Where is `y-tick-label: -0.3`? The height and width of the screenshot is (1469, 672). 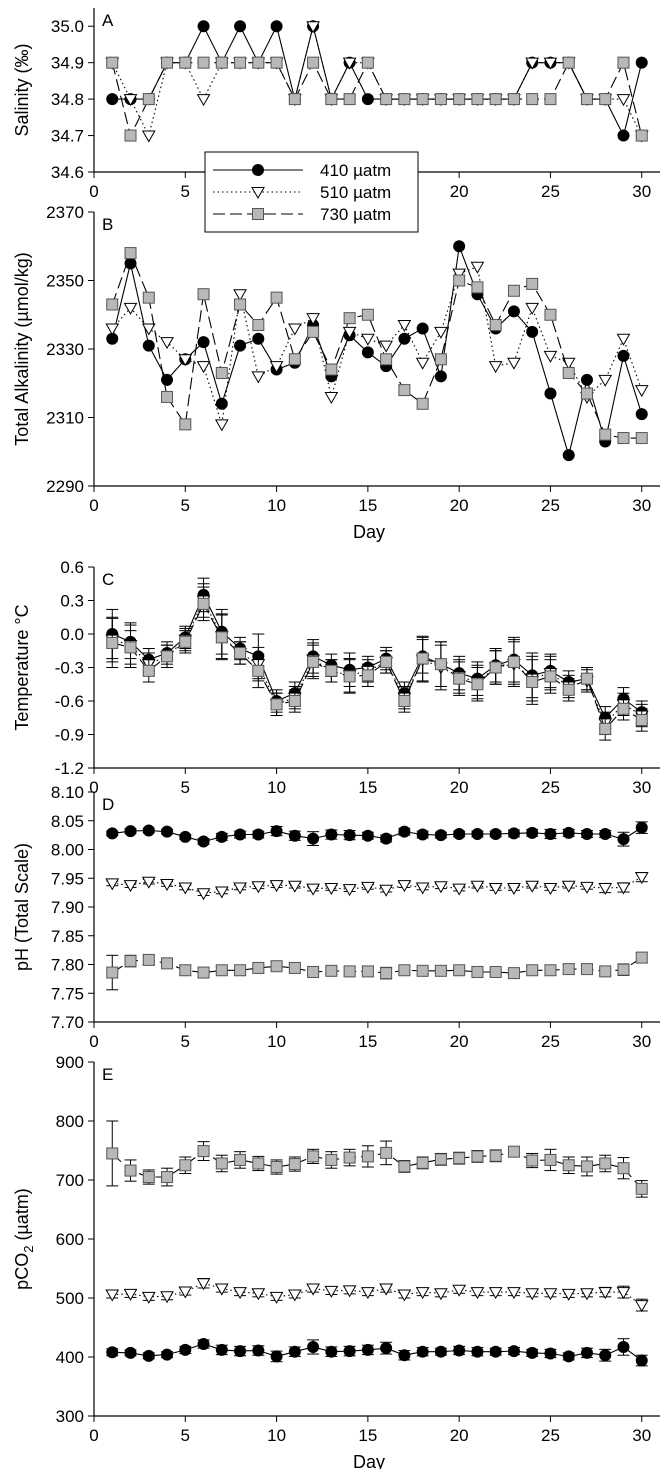 y-tick-label: -0.3 is located at coordinates (69, 668).